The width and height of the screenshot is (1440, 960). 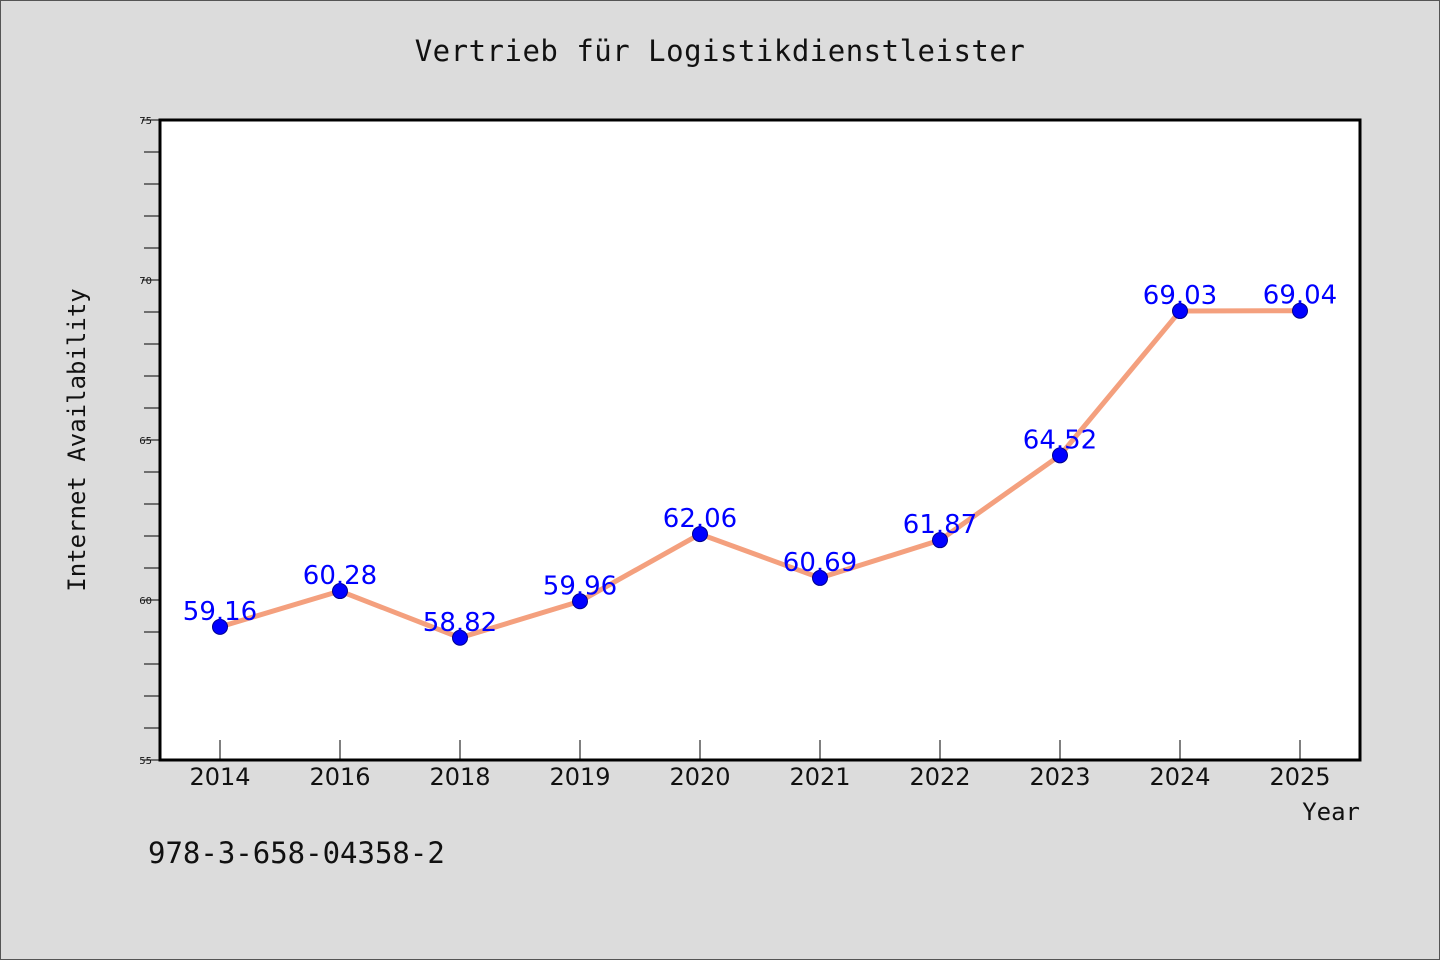 What do you see at coordinates (145, 281) in the screenshot?
I see `y-tick-label: 70` at bounding box center [145, 281].